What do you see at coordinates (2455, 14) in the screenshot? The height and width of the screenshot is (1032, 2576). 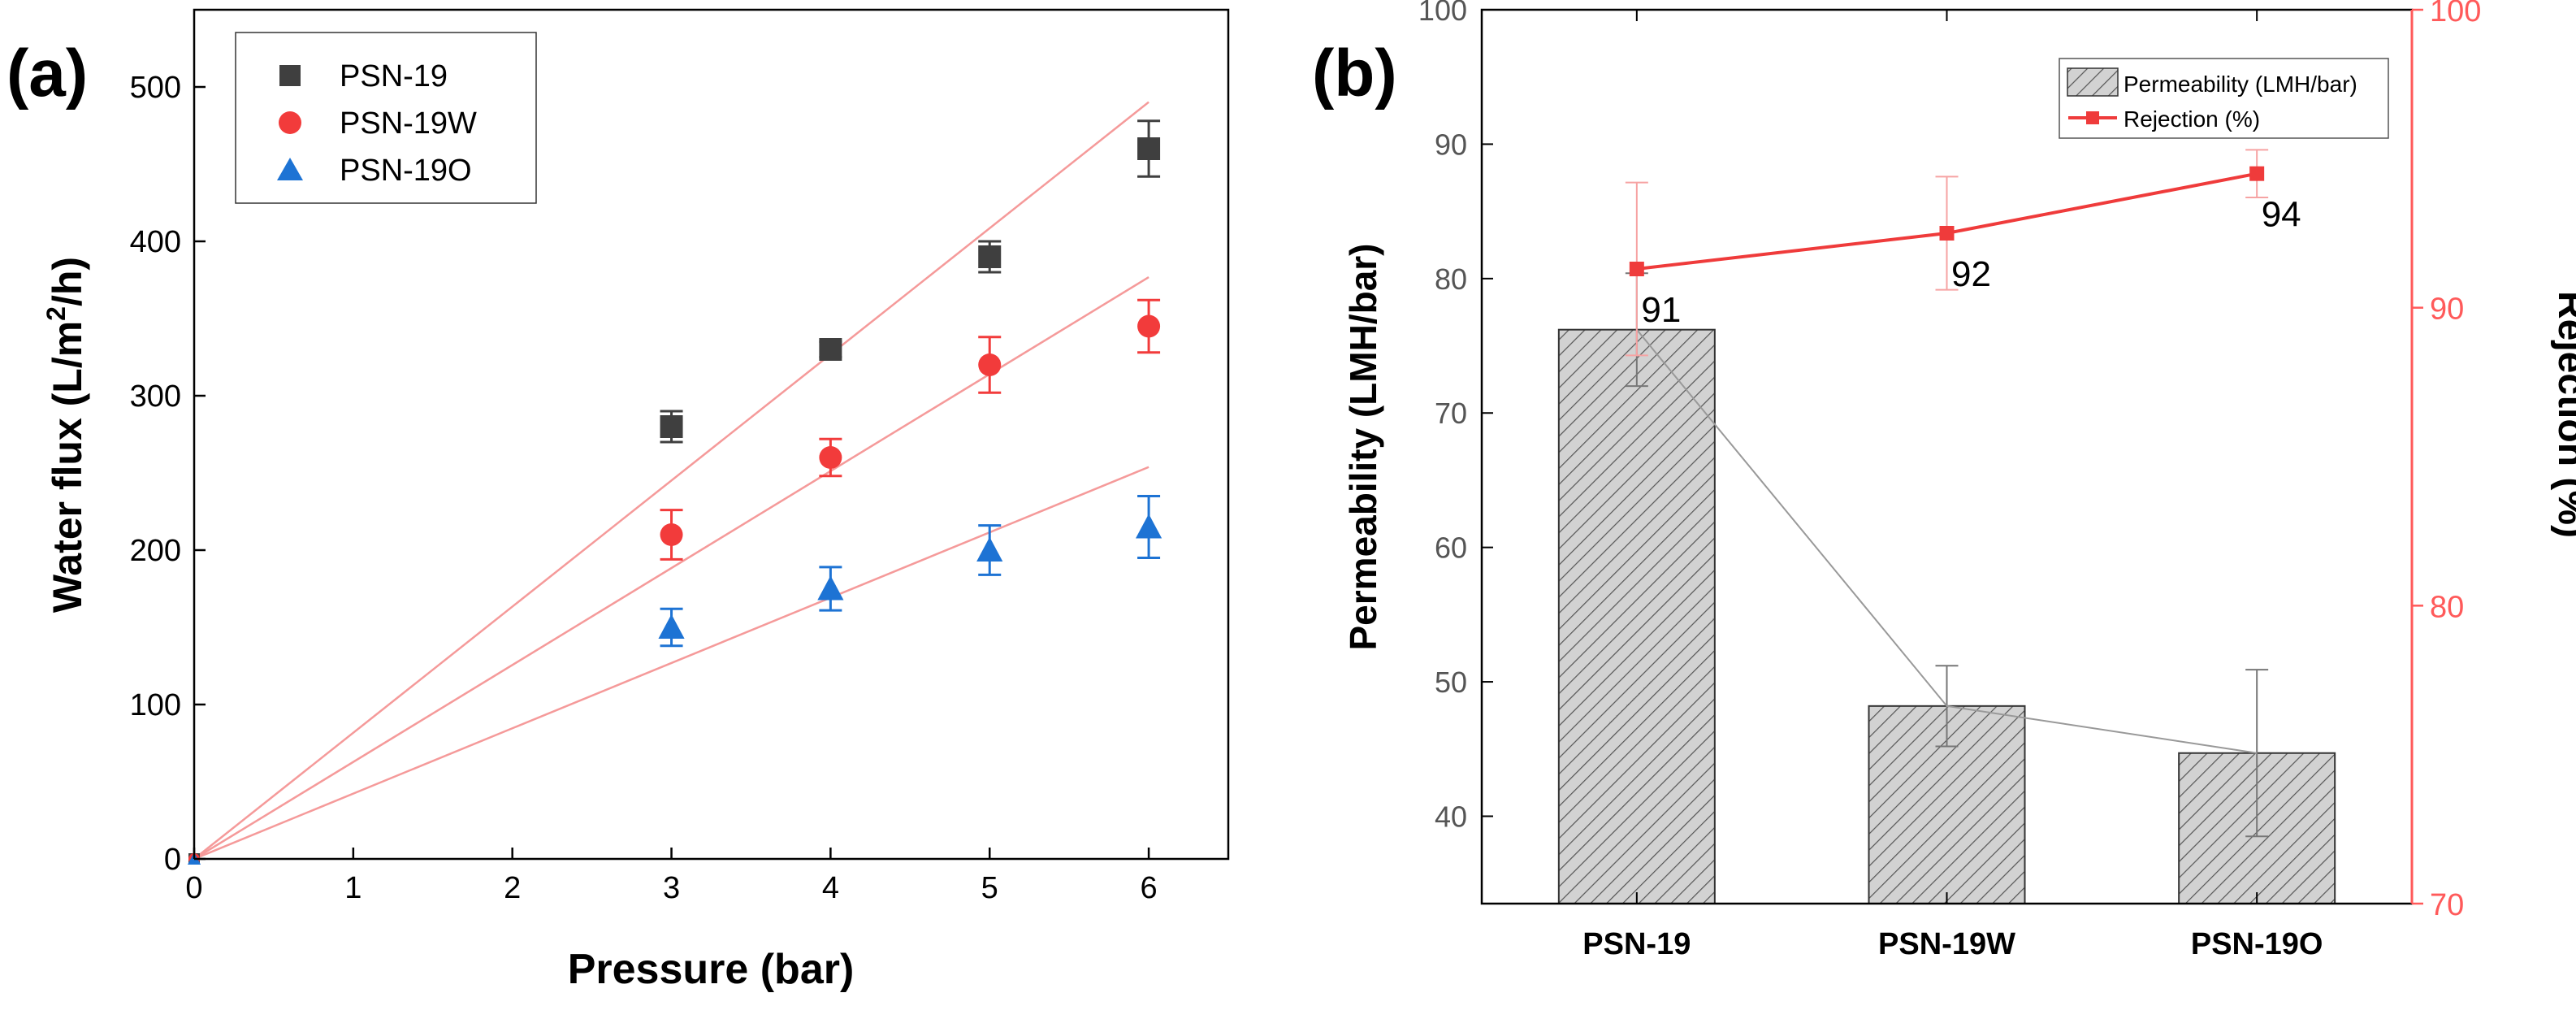 I see `y-tick-label-right-b: 100` at bounding box center [2455, 14].